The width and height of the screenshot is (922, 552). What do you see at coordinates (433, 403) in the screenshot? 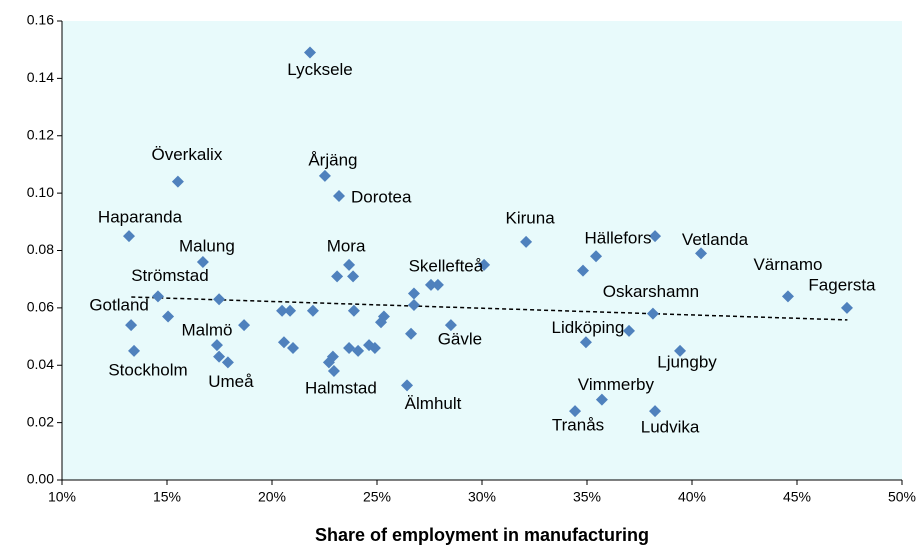
I see `point-label: Älmhult` at bounding box center [433, 403].